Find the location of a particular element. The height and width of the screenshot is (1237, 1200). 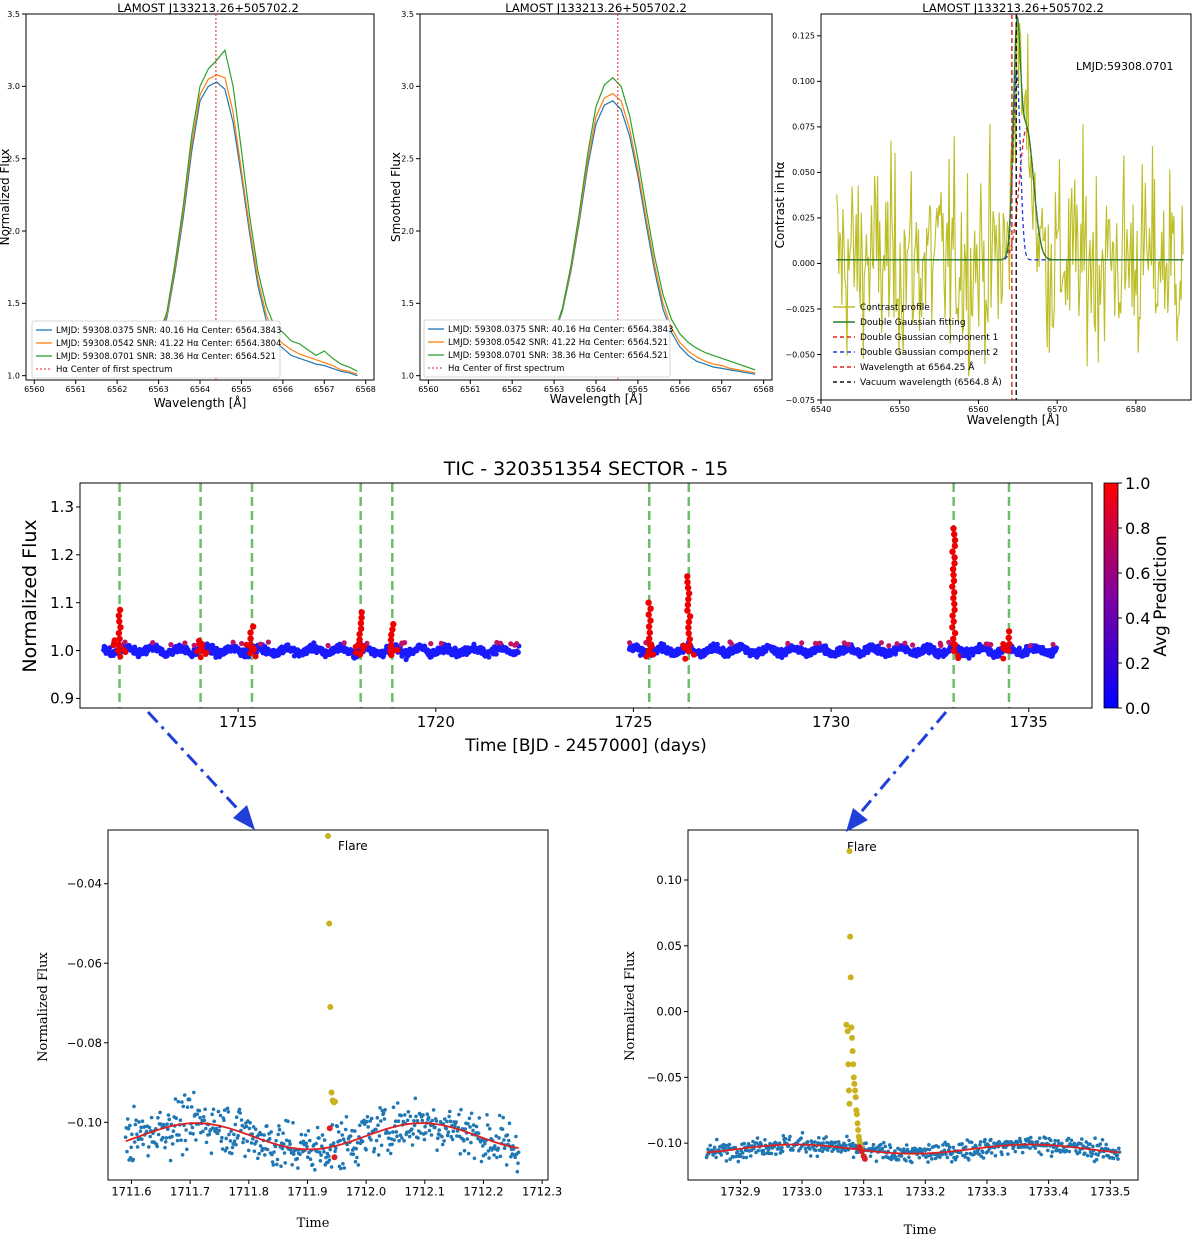

p6-xtick-label: 1732.9 is located at coordinates (740, 1192).